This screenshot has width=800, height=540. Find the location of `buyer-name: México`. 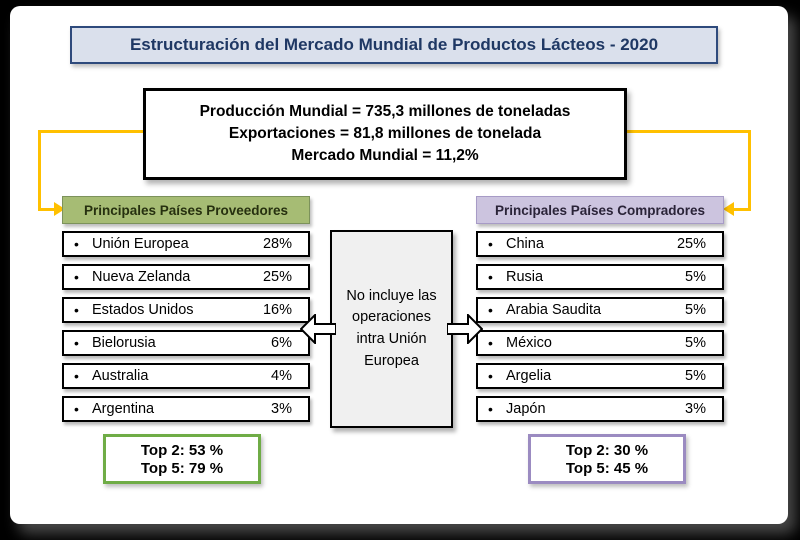

buyer-name: México is located at coordinates (529, 343).